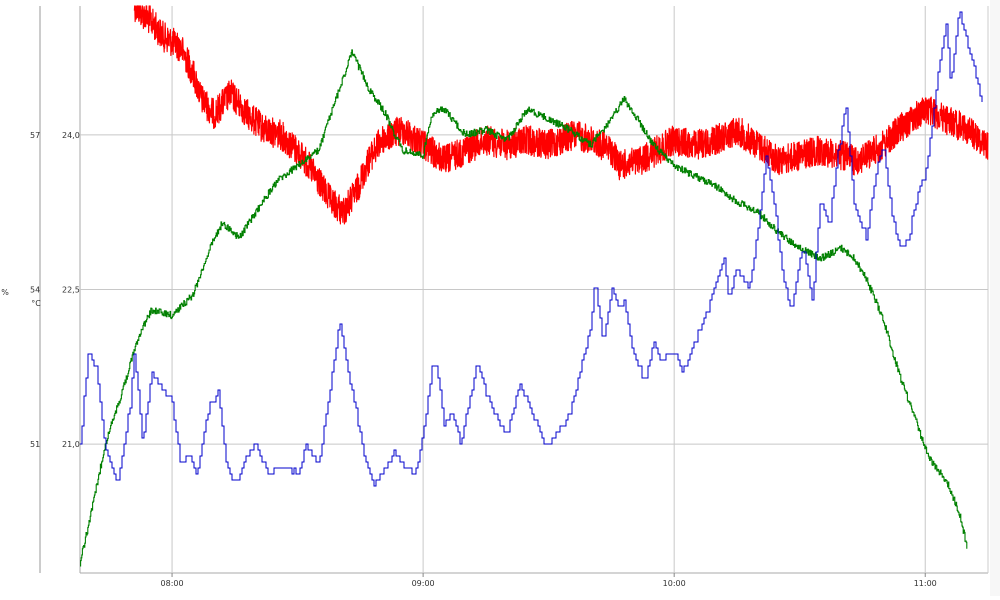 The height and width of the screenshot is (600, 1000). I want to click on right-panel-strip, so click(995, 298).